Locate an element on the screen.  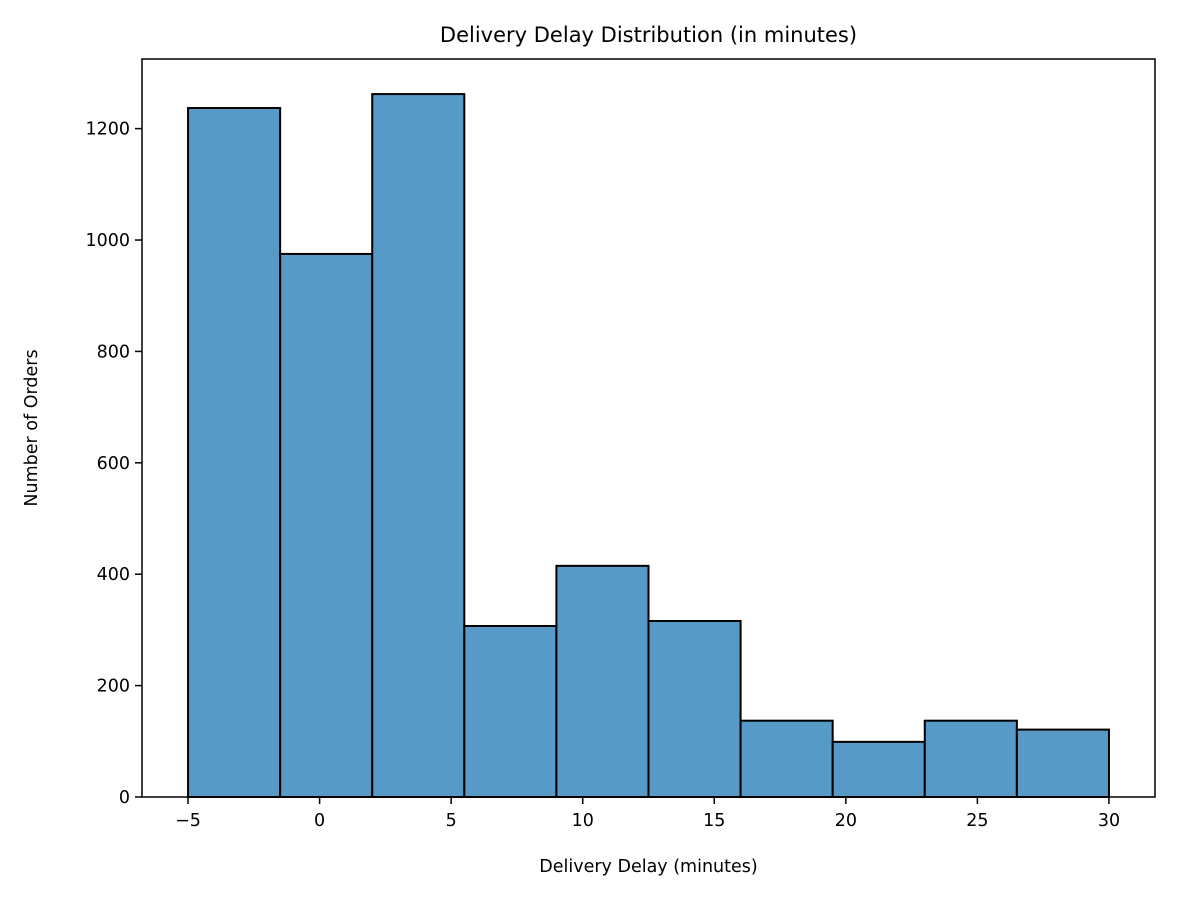
y-tick-label: 200 is located at coordinates (113, 687).